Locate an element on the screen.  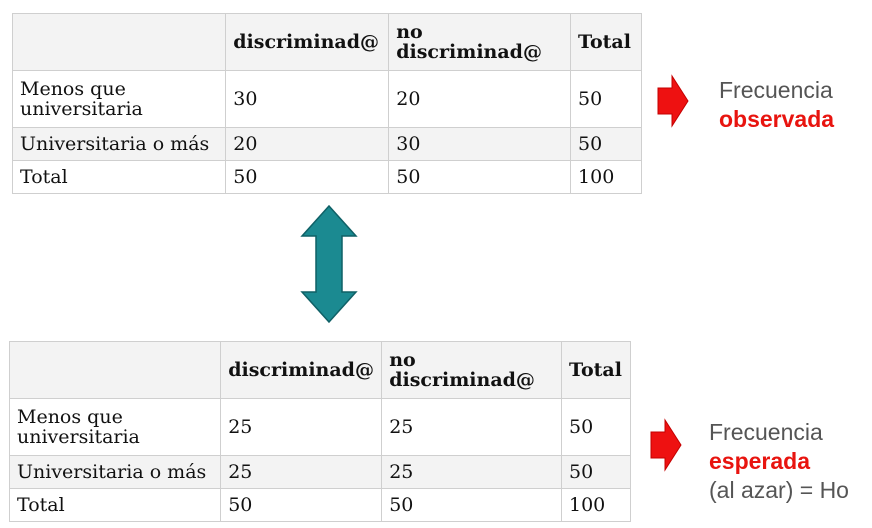
observed-frequency-label: Frecuencia observada is located at coordinates (776, 105).